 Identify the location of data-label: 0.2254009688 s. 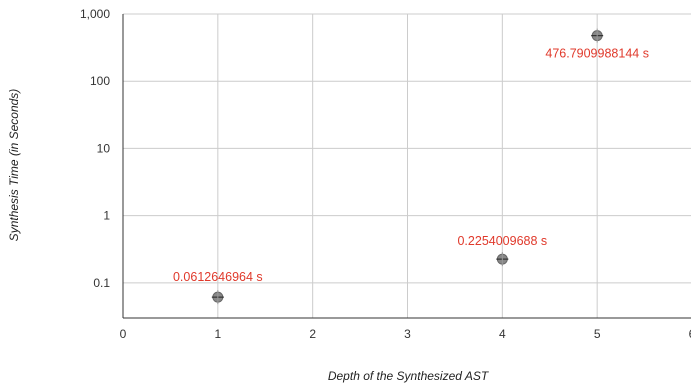
(502, 241).